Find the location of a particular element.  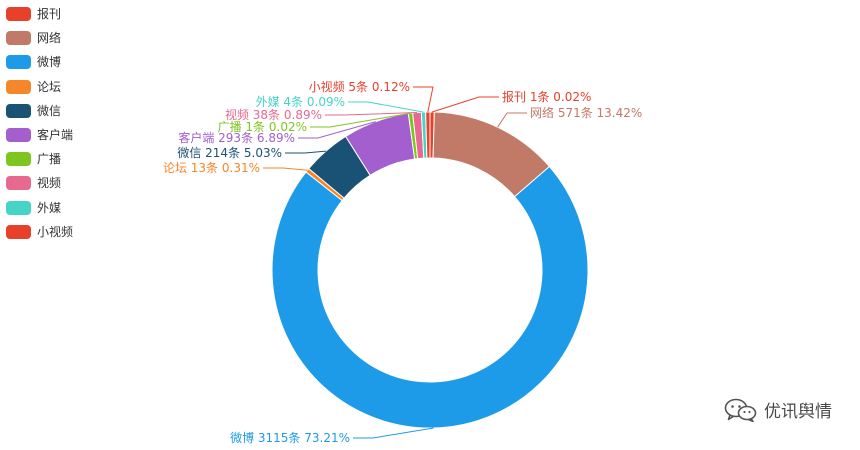

watermark: 优讯舆情 is located at coordinates (778, 409).